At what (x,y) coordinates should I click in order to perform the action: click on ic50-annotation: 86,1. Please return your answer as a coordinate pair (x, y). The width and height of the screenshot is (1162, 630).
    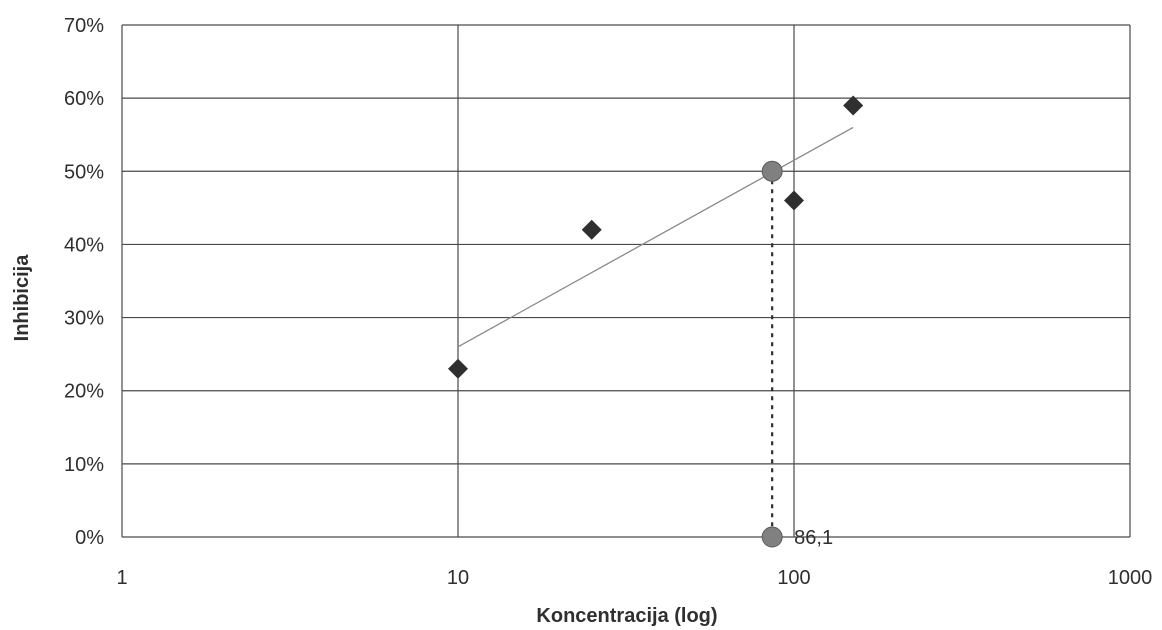
    Looking at the image, I should click on (797, 354).